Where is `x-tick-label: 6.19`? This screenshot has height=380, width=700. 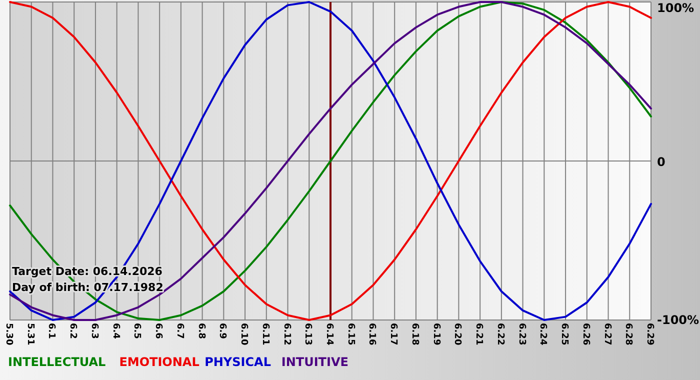
x-tick-label: 6.19 is located at coordinates (435, 334).